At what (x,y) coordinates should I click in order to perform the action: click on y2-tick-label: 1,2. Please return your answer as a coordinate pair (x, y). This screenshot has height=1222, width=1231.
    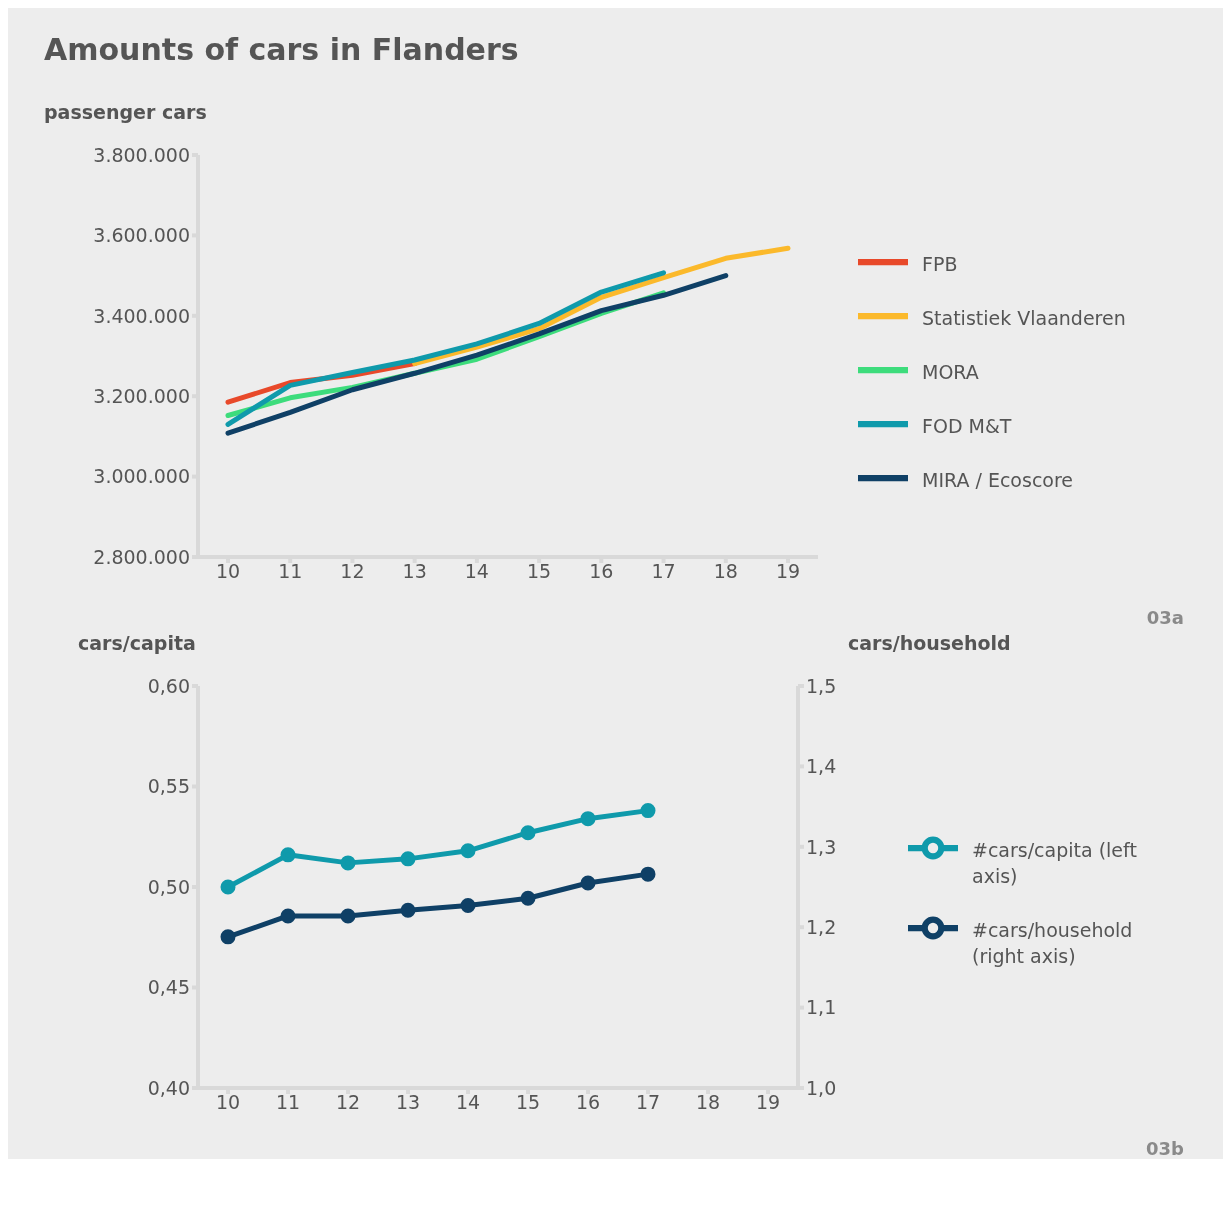
    Looking at the image, I should click on (821, 926).